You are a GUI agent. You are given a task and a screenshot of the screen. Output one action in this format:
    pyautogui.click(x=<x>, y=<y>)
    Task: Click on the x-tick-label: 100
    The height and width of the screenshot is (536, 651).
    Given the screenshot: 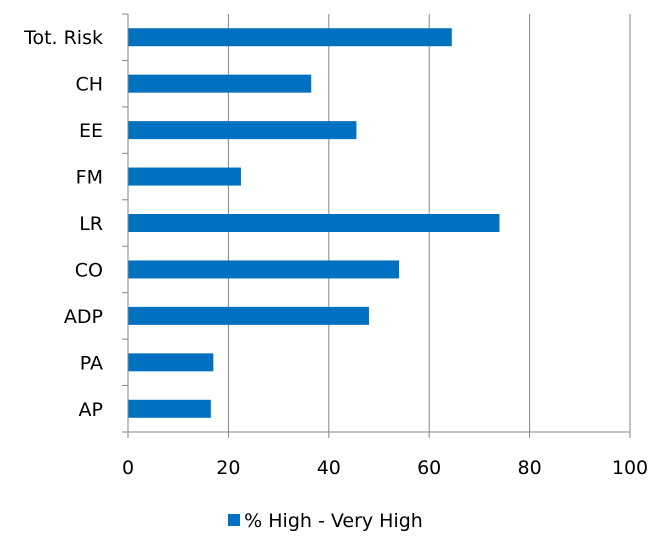 What is the action you would take?
    pyautogui.click(x=630, y=468)
    